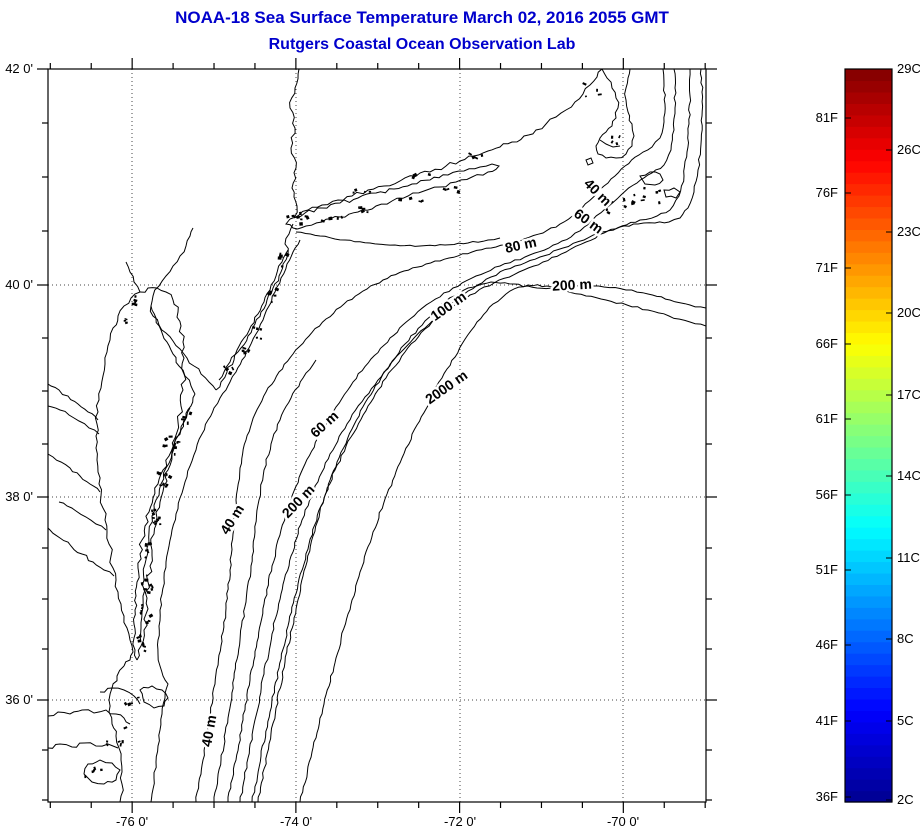  I want to click on colorbar-fahrenheit-label: 36F, so click(827, 796).